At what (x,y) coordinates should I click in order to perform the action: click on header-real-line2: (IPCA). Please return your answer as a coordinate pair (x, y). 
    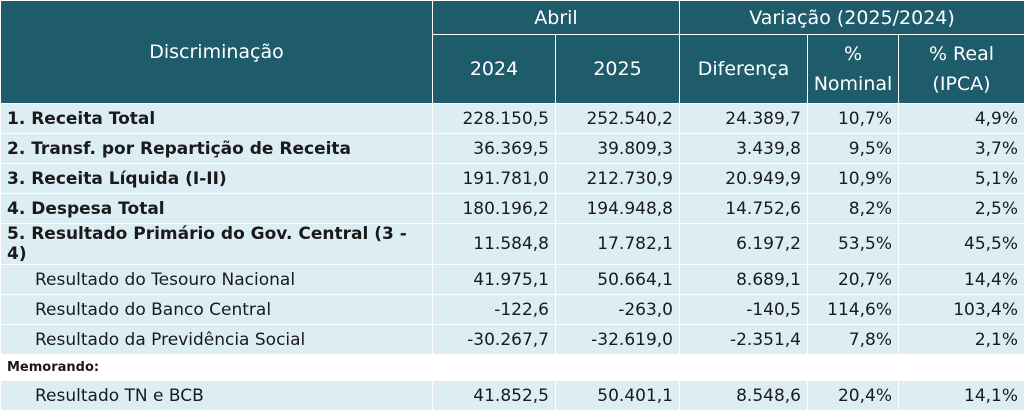
    Looking at the image, I should click on (961, 84).